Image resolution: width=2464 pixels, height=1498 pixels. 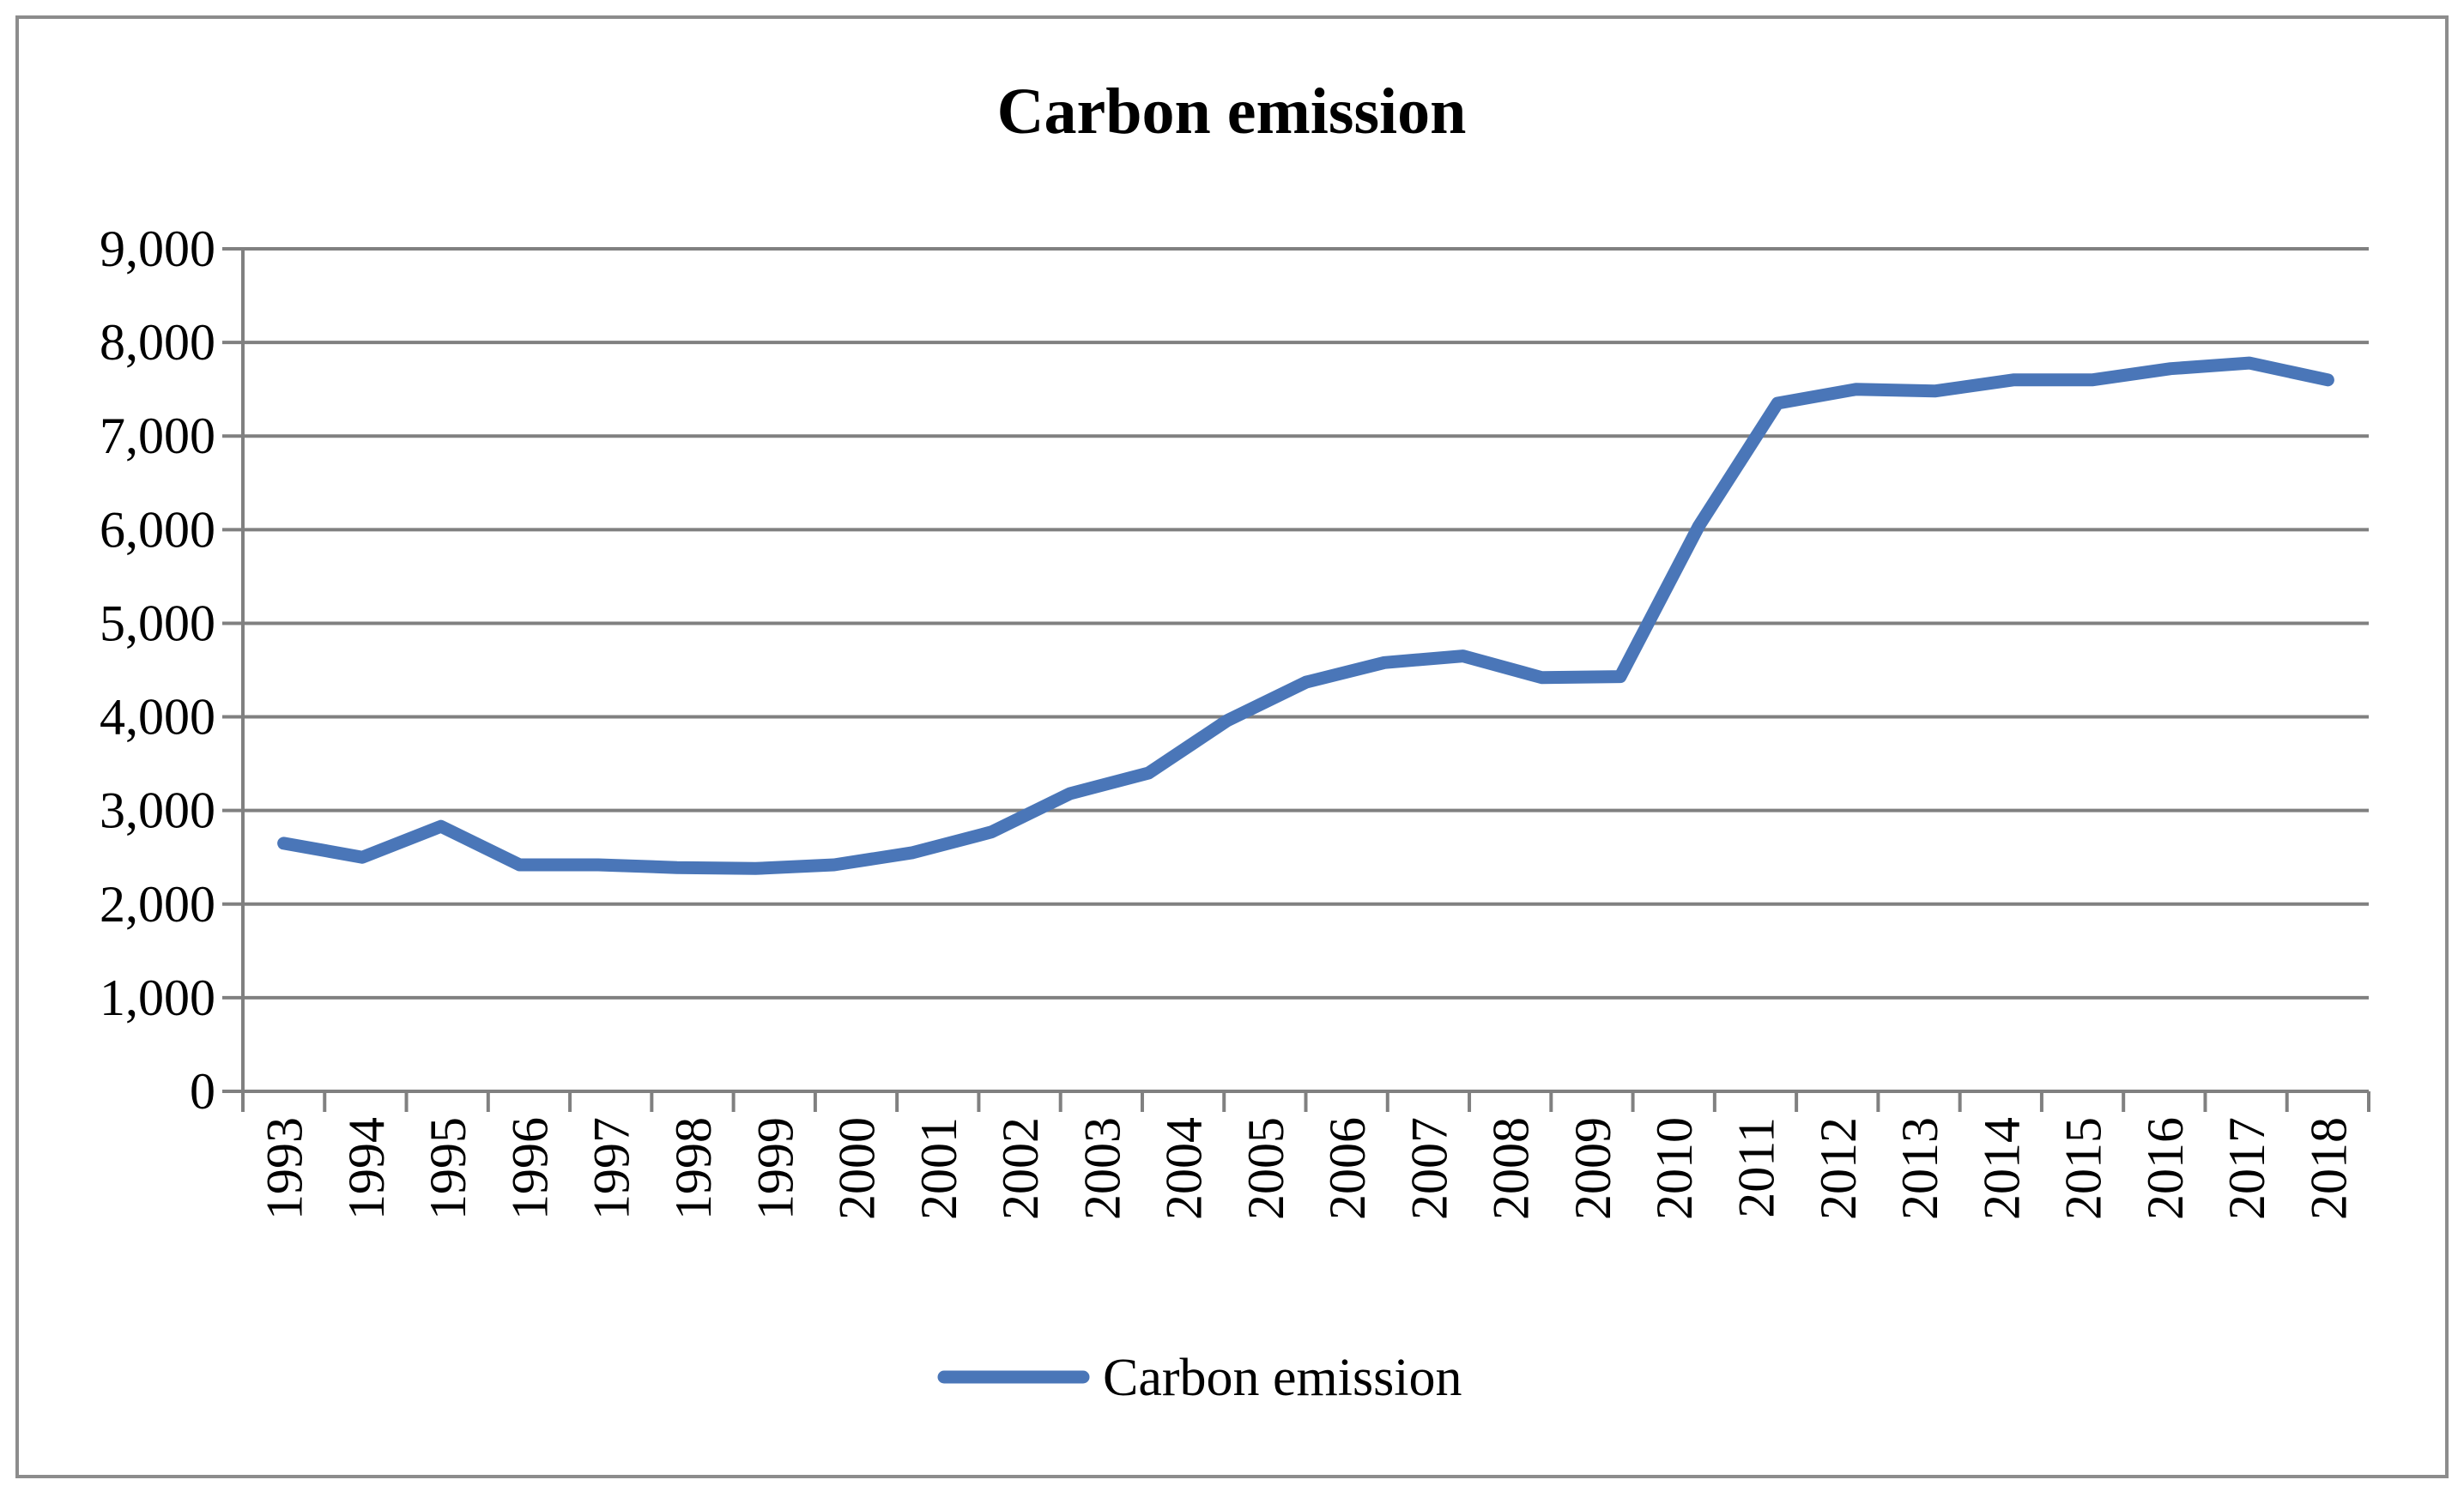 I want to click on y-tick-label-2,000: 2,000, so click(x=157, y=904).